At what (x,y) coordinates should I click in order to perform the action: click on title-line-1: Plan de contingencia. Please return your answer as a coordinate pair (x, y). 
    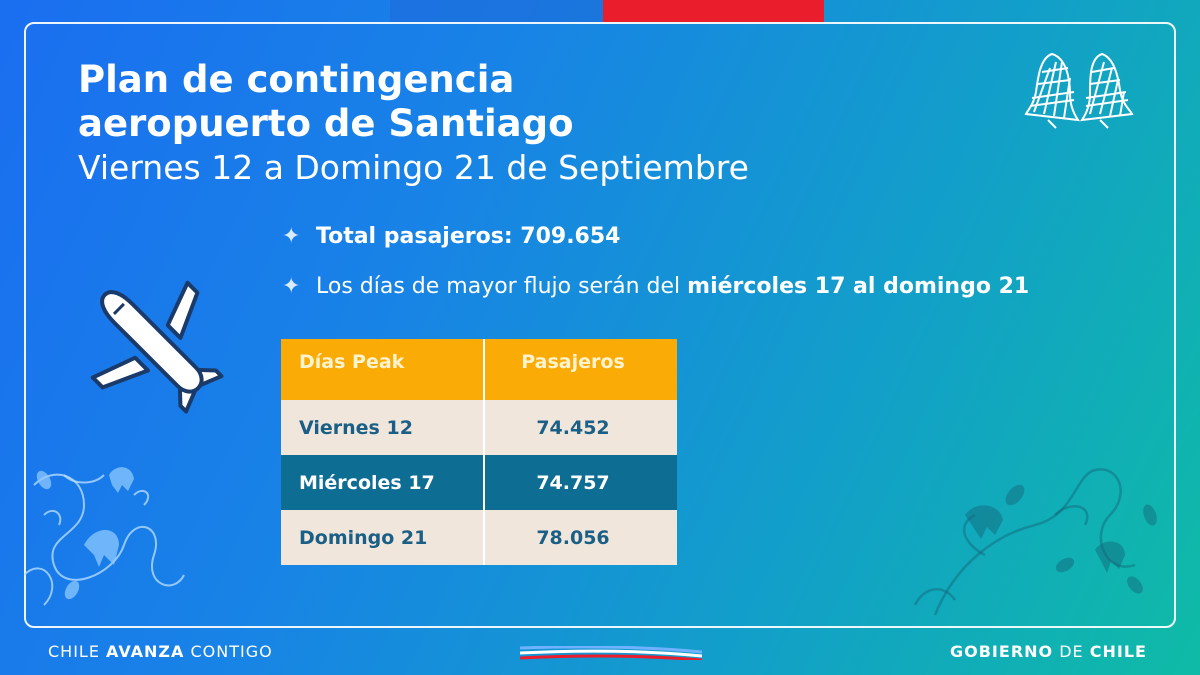
    Looking at the image, I should click on (296, 79).